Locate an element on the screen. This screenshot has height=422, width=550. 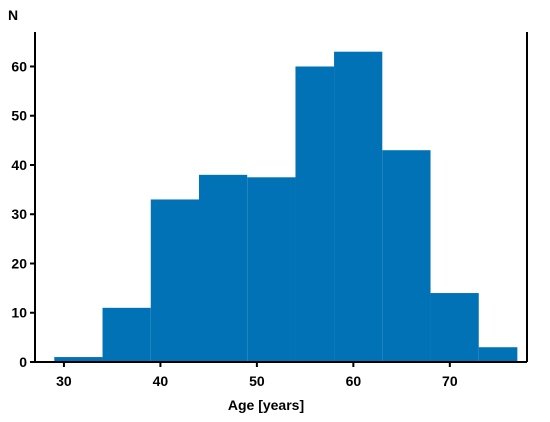
y-tick-label: 40 is located at coordinates (19, 165).